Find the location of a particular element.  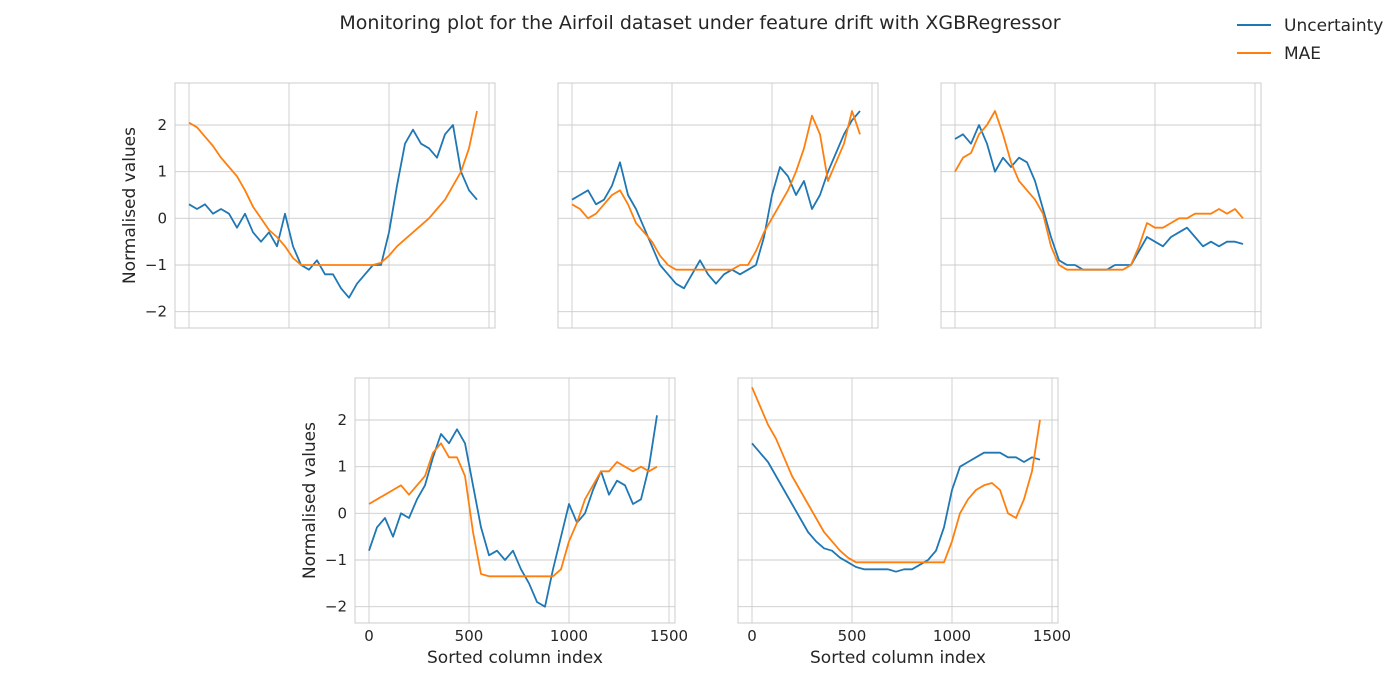

subplot-top-right is located at coordinates (1101, 205).